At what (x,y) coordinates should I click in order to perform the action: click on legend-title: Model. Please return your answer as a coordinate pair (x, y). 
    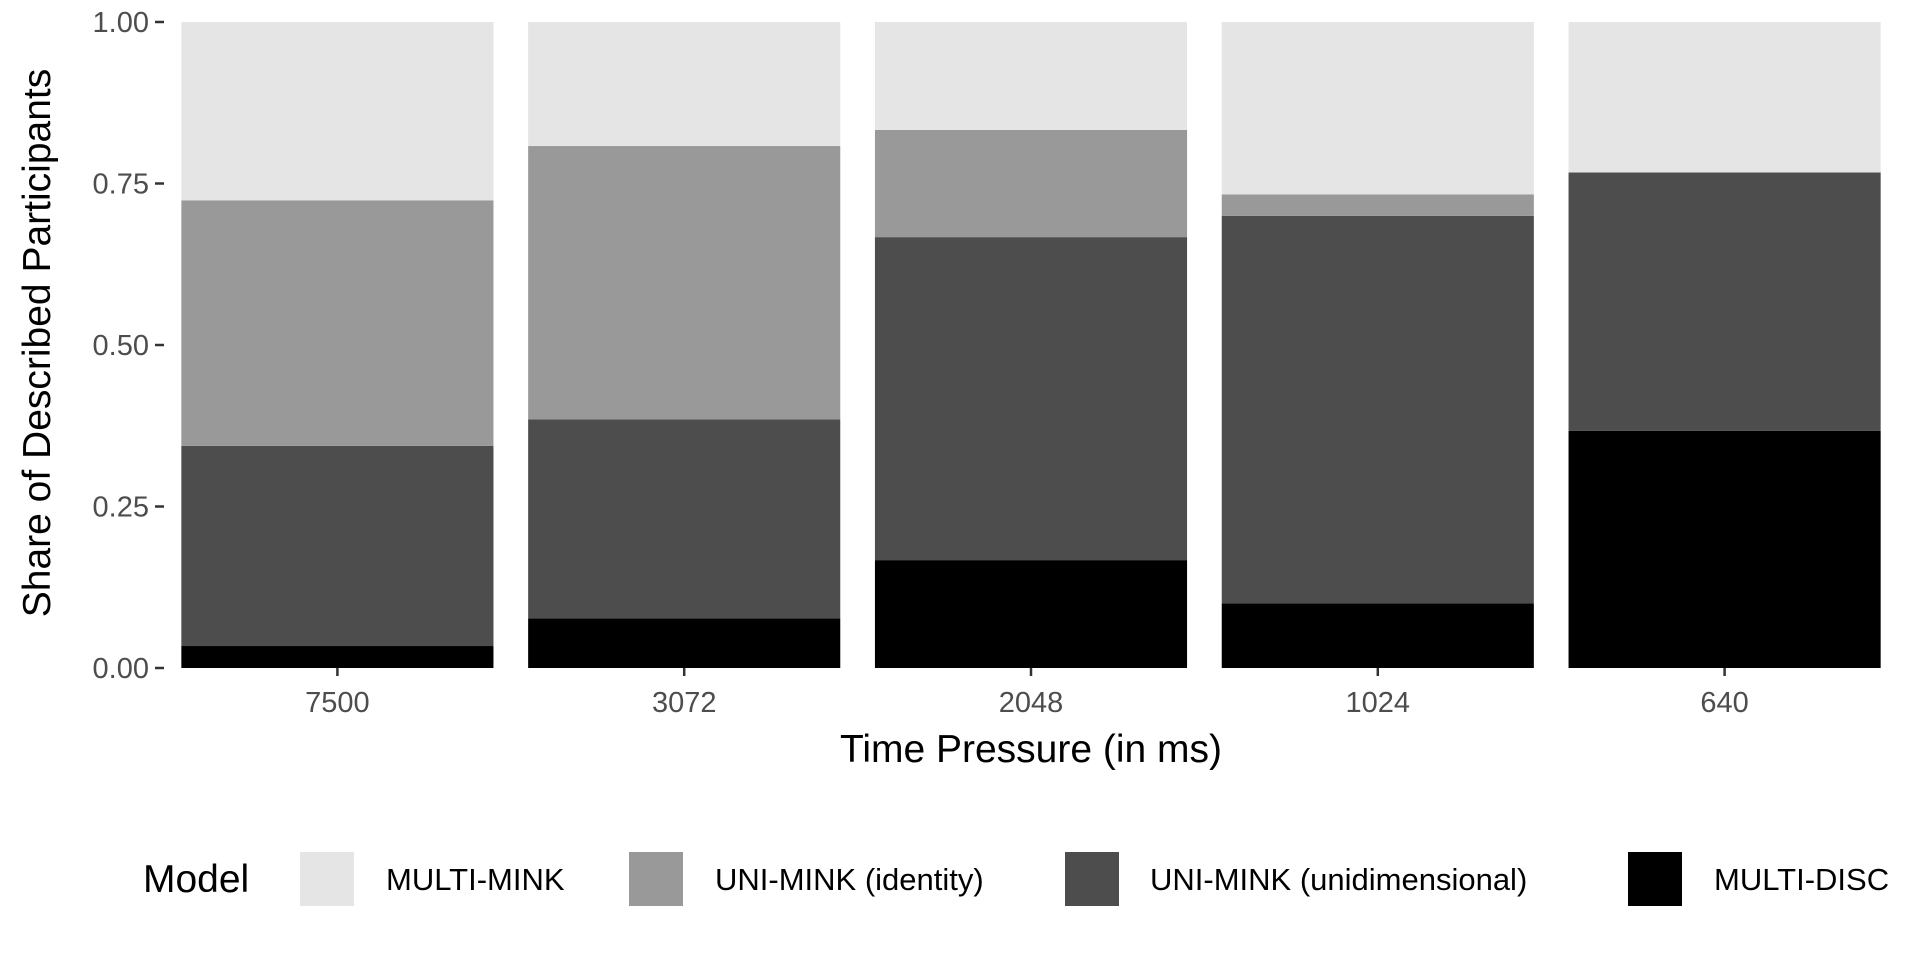
    Looking at the image, I should click on (196, 879).